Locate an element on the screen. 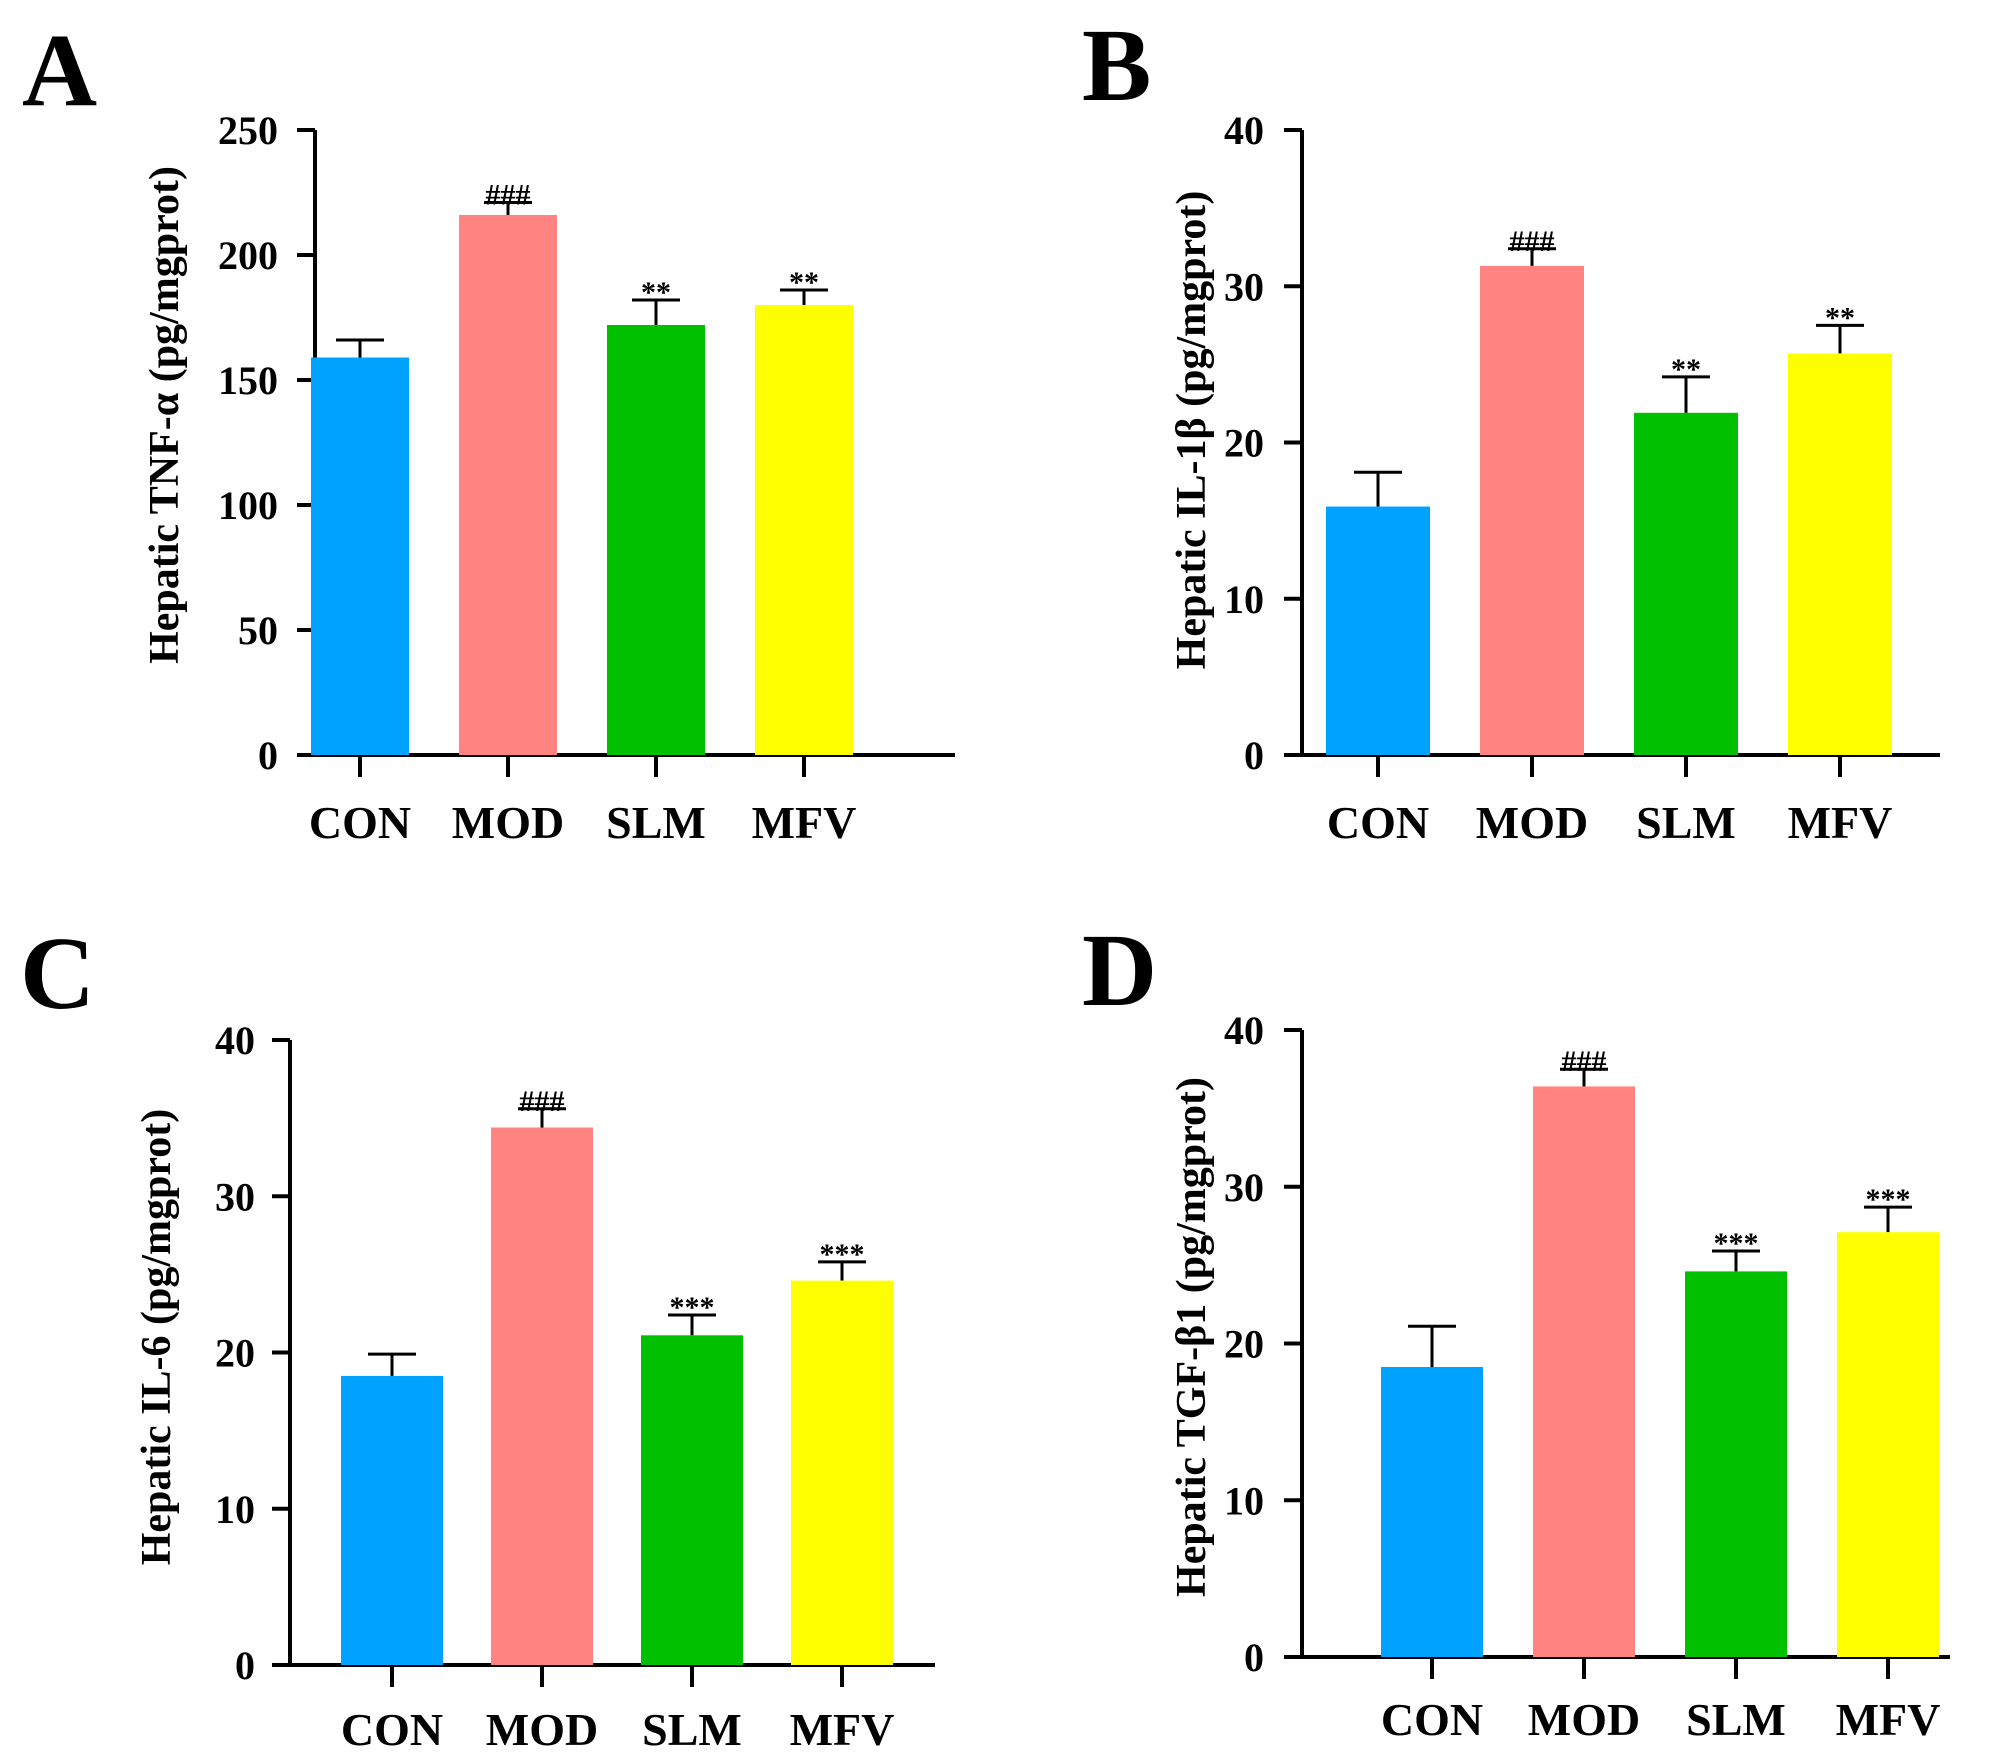 The width and height of the screenshot is (2015, 1759). y-tick-label: 150 is located at coordinates (248, 380).